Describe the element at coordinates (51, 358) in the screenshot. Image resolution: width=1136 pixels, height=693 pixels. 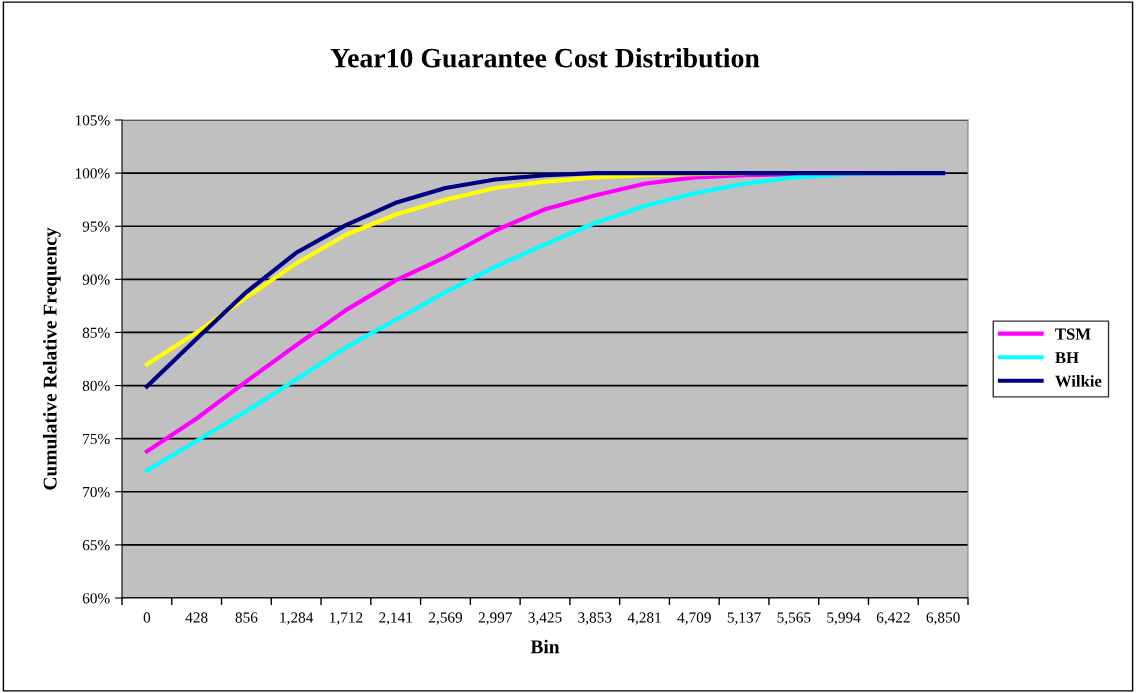
I see `y-axis-title: Cumulative Relative Frequency` at that location.